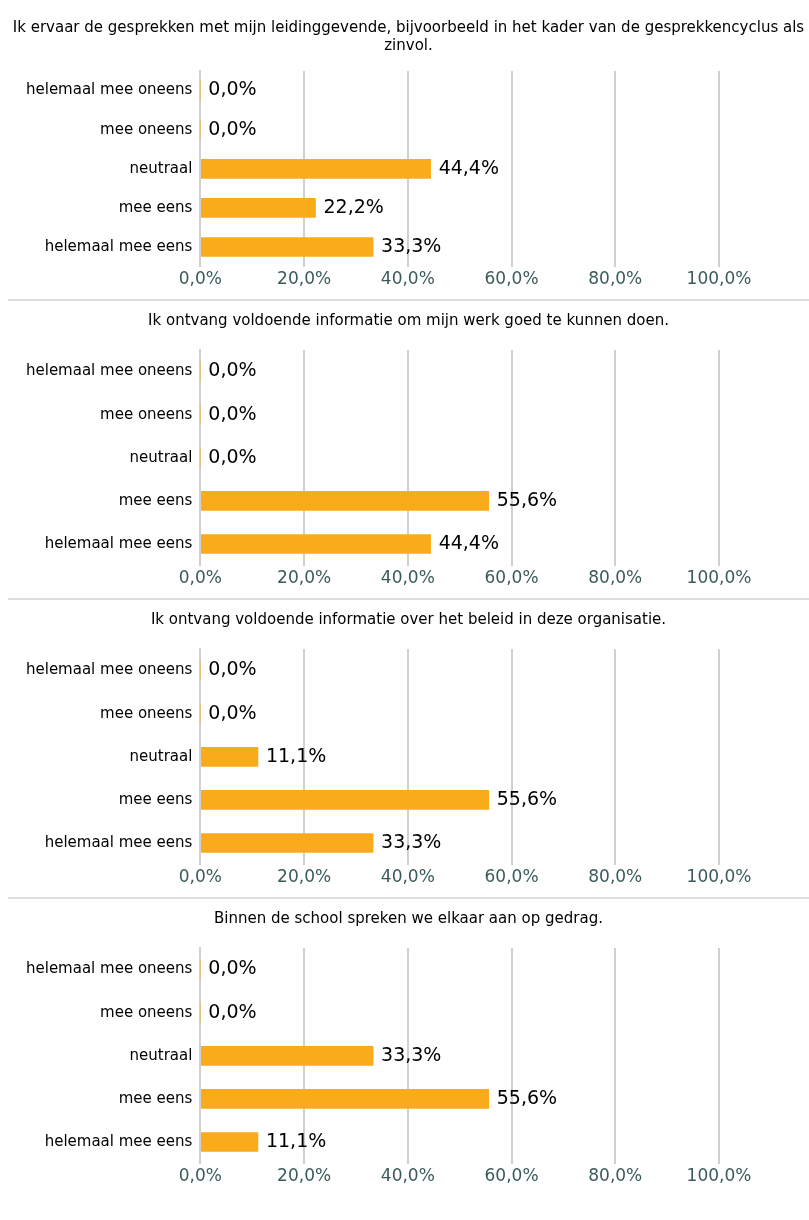 Image resolution: width=809 pixels, height=1220 pixels. What do you see at coordinates (408, 620) in the screenshot?
I see `chart-title: Ik ontvang voldoende informatie over het beleid in deze organisatie.` at bounding box center [408, 620].